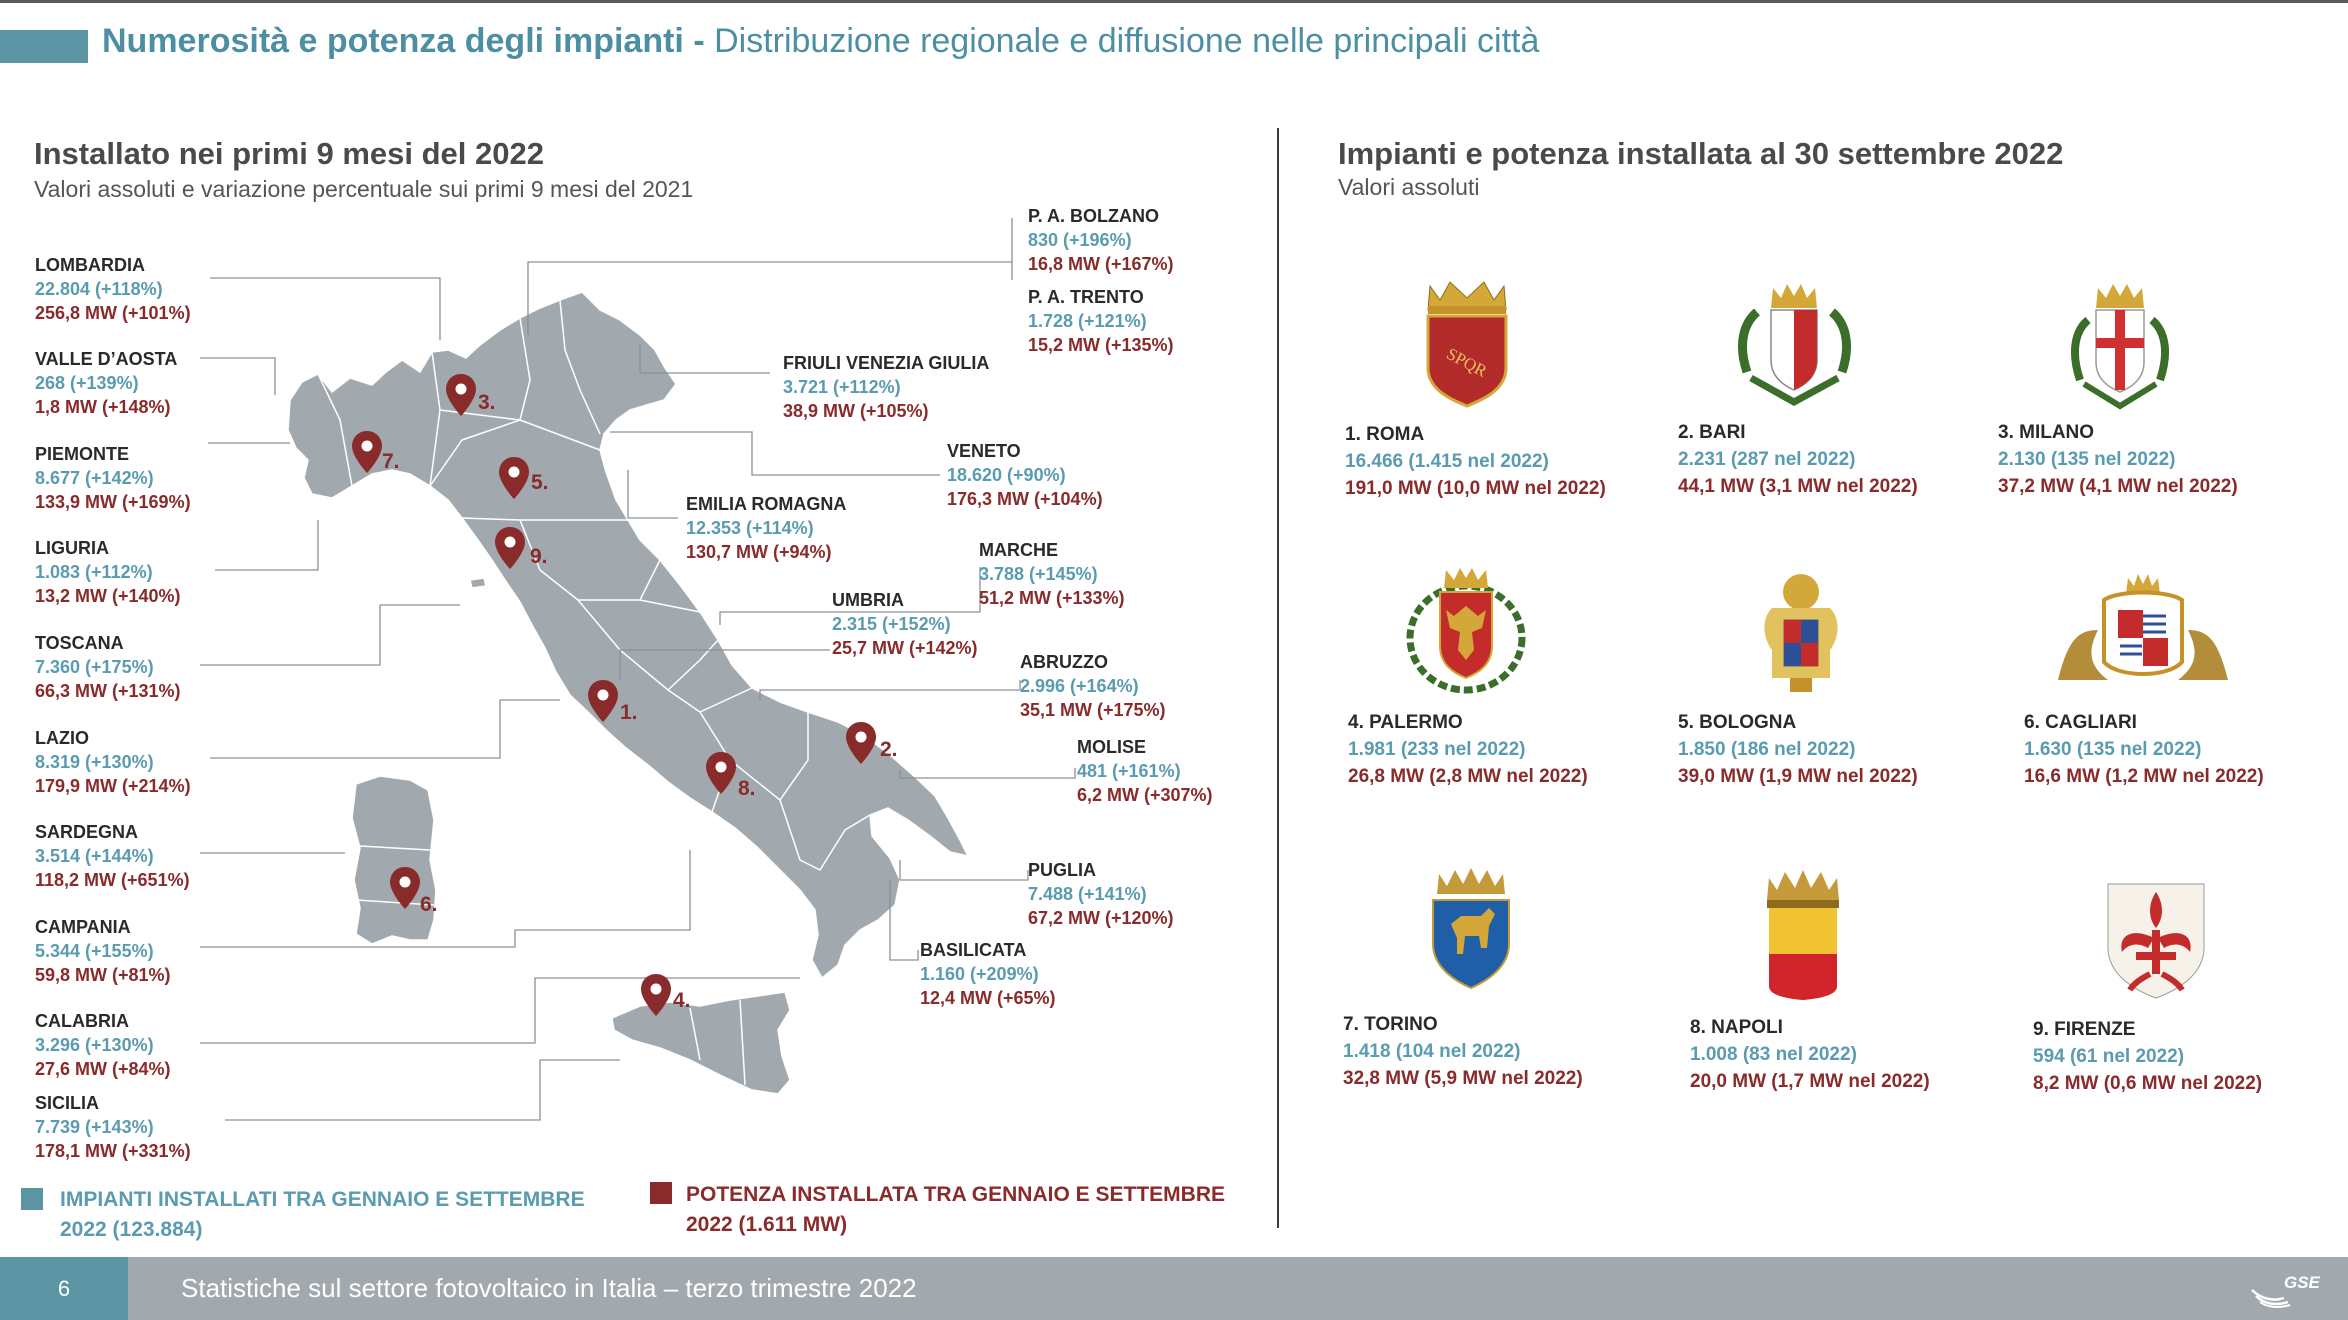  What do you see at coordinates (1174, 1288) in the screenshot?
I see `footer-bar` at bounding box center [1174, 1288].